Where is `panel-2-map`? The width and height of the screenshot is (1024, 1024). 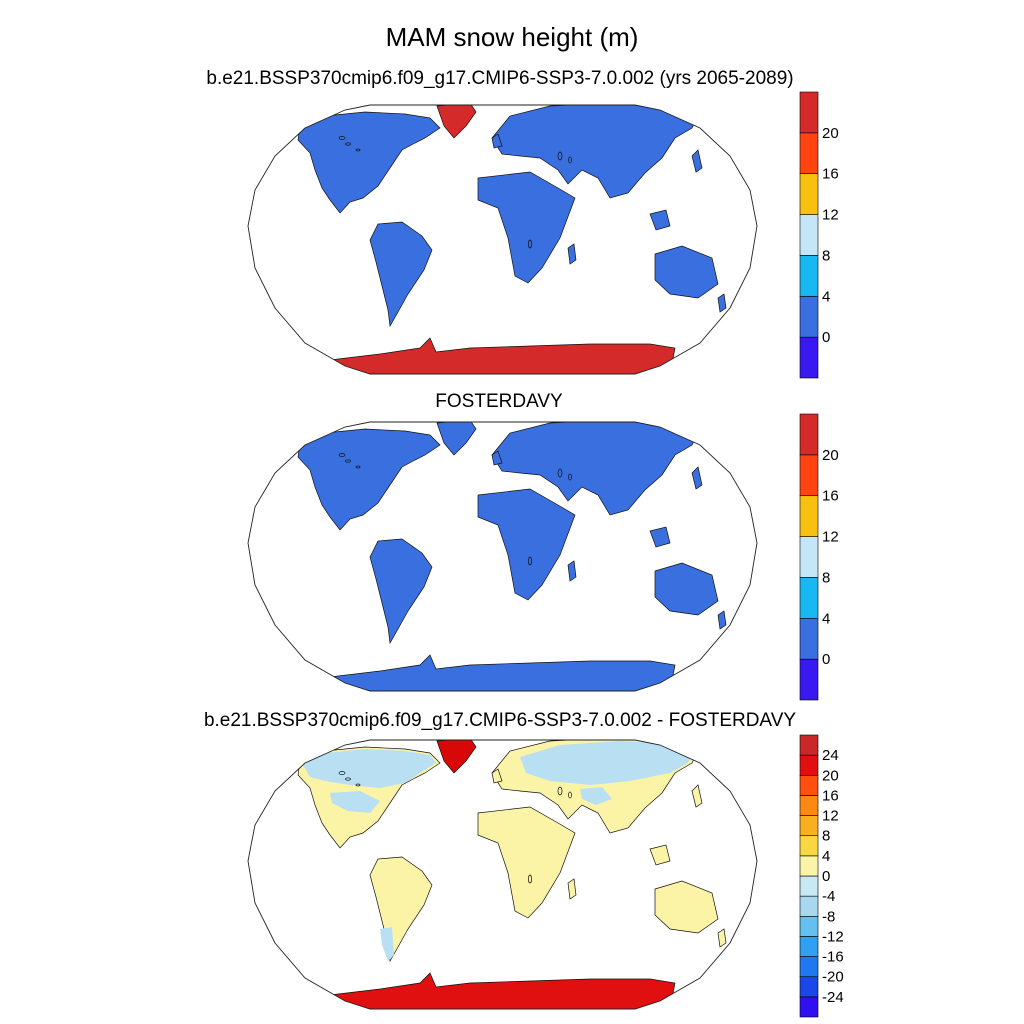
panel-2-map is located at coordinates (502, 556).